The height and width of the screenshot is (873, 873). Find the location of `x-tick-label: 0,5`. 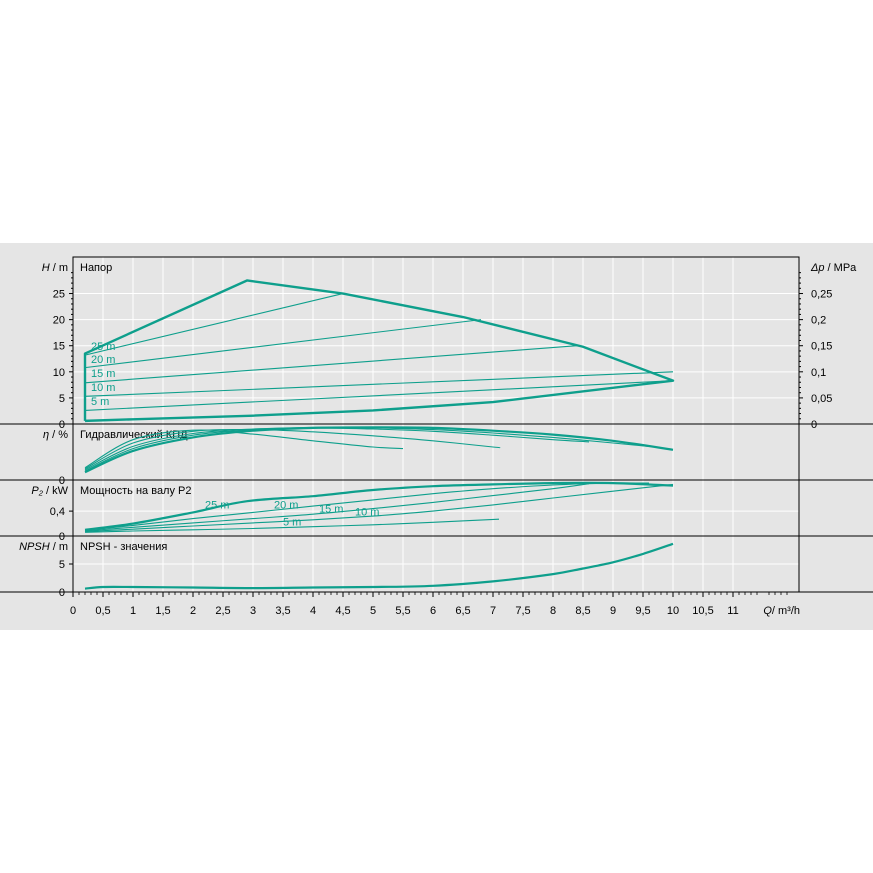

x-tick-label: 0,5 is located at coordinates (102, 611).